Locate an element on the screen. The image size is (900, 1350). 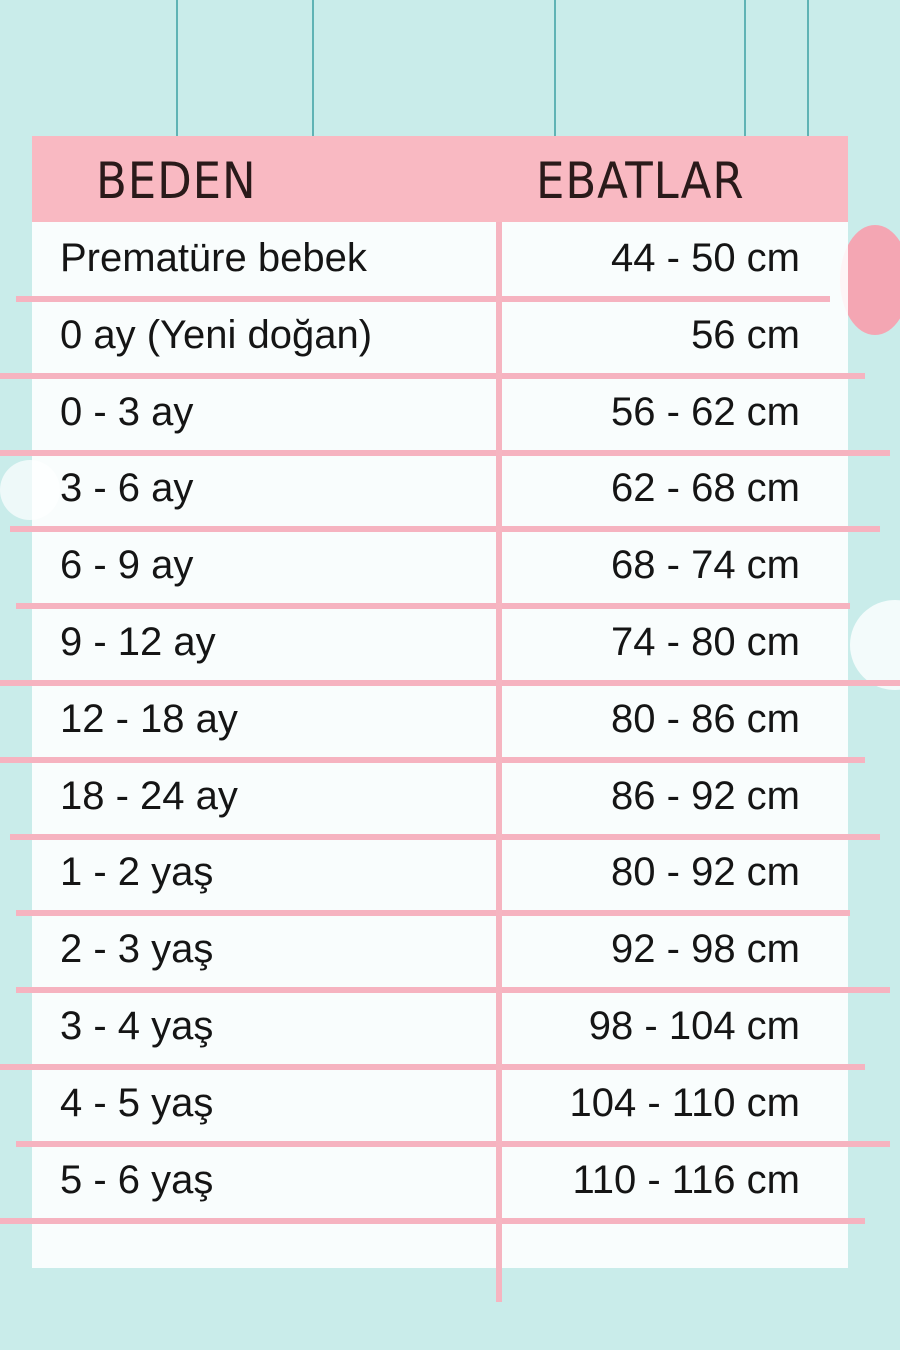
measure-value: 74 - 80 cm is located at coordinates (705, 642).